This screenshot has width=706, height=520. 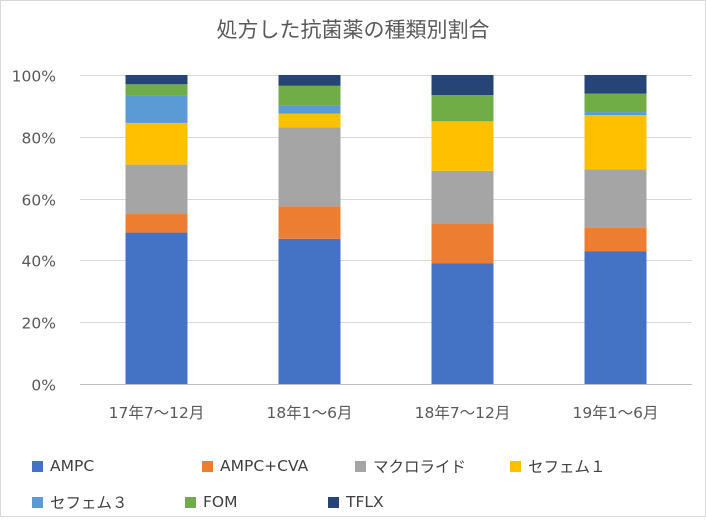 I want to click on y-tick-label-0: 0%, so click(x=43, y=386).